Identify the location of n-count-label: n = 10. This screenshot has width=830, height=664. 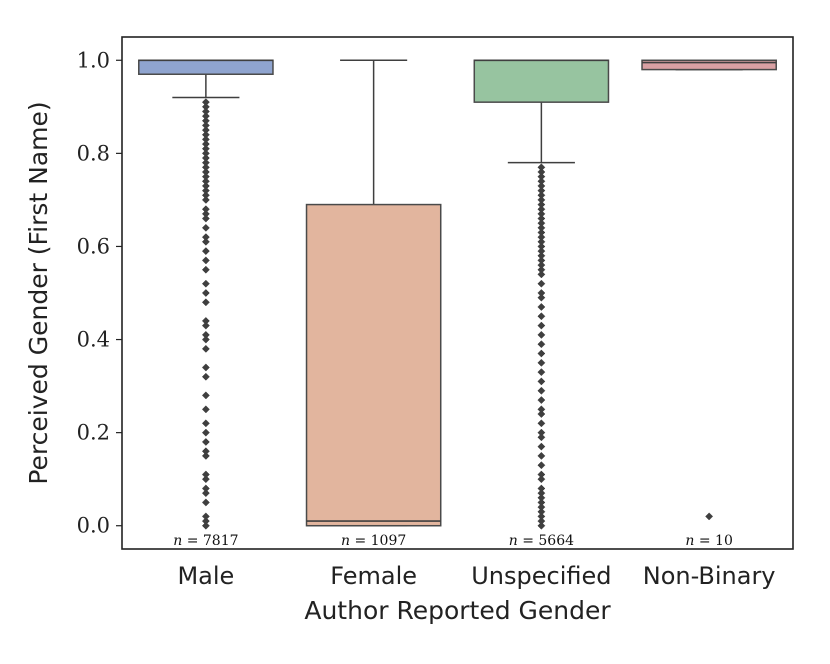
(708, 541).